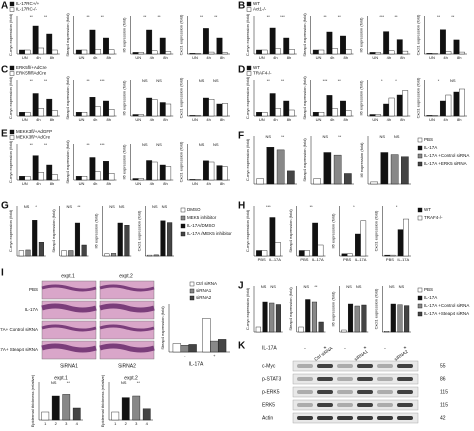 This screenshot has height=431, width=474. What do you see at coordinates (34, 131) in the screenshot?
I see `legend-label: MEKK3fl/+AdGFP` at bounding box center [34, 131].